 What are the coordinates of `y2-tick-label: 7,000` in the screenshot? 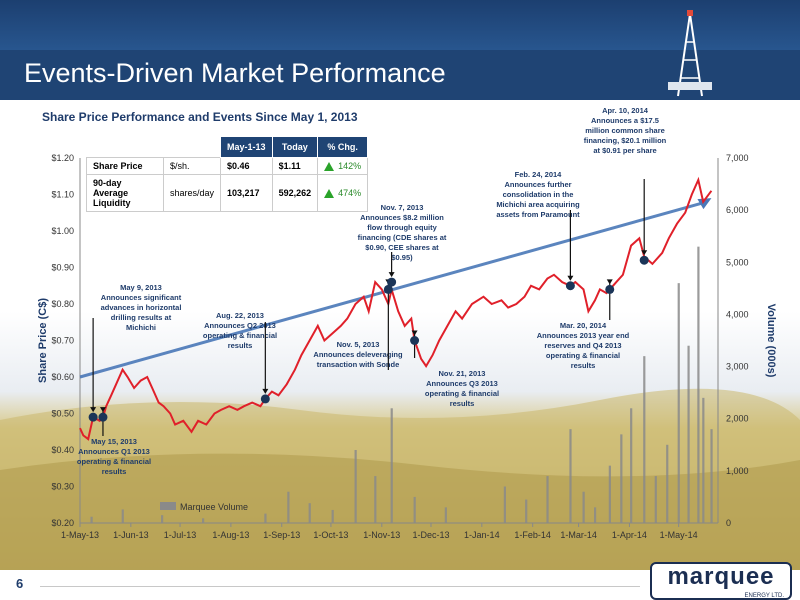 It's located at (737, 158).